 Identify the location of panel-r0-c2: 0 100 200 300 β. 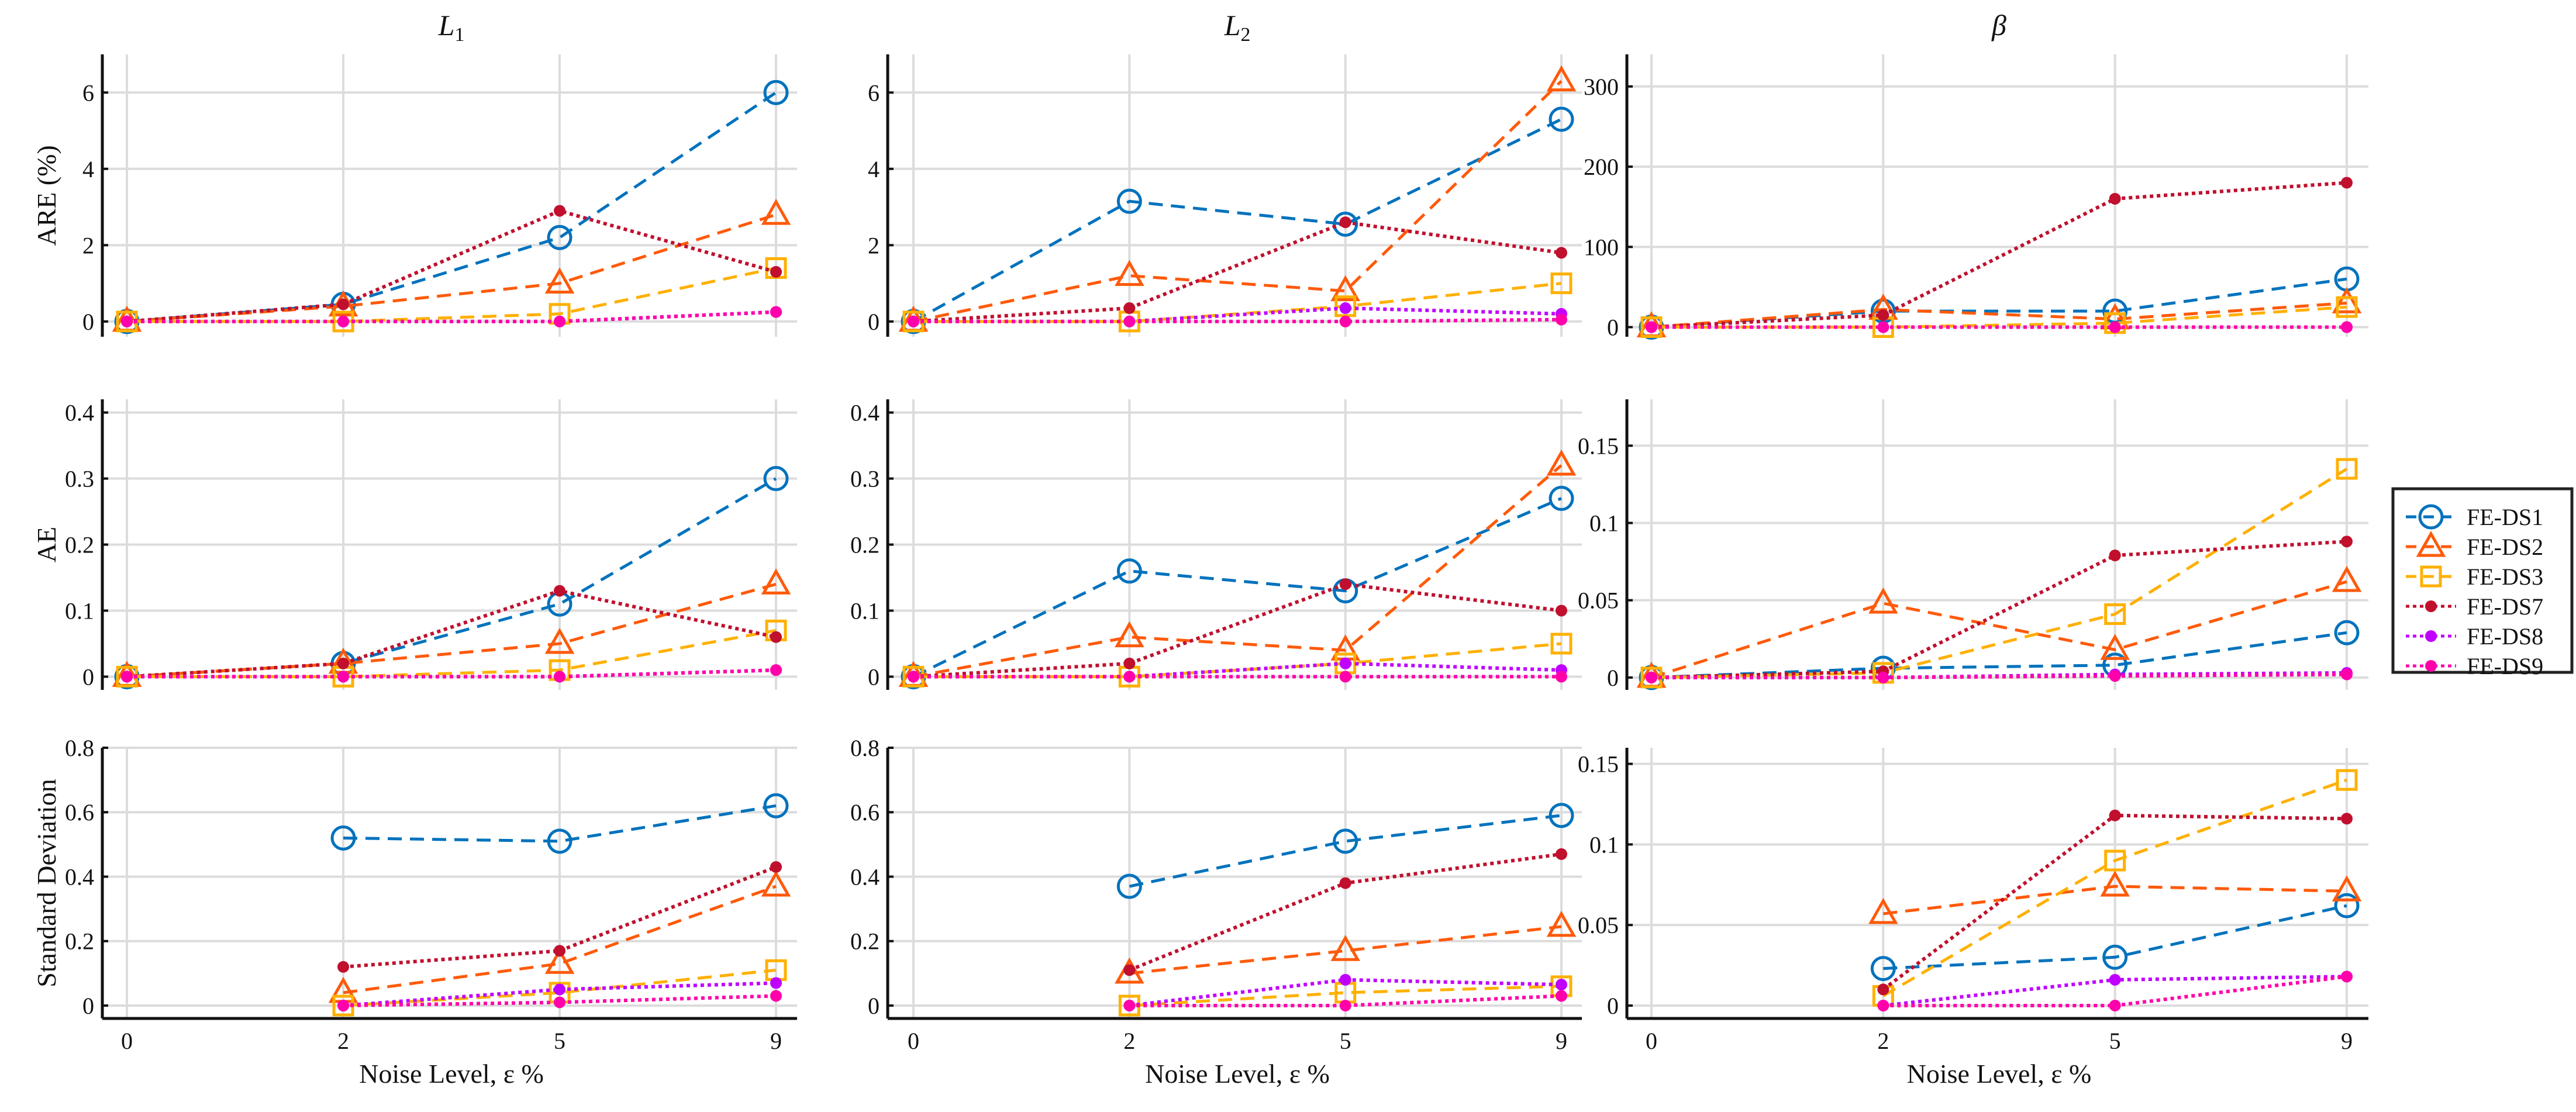
(1976, 175).